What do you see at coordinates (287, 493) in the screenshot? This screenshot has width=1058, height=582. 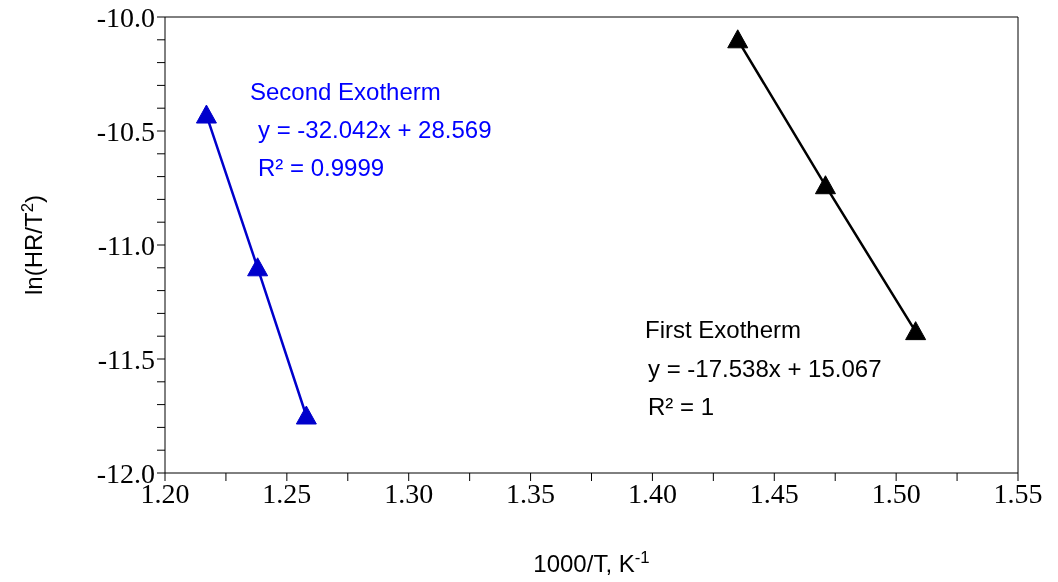 I see `x-tick-label: 1.25` at bounding box center [287, 493].